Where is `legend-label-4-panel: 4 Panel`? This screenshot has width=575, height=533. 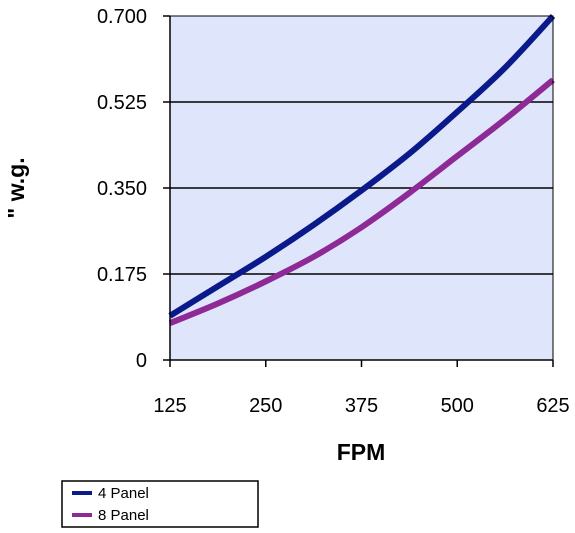 legend-label-4-panel: 4 Panel is located at coordinates (123, 493).